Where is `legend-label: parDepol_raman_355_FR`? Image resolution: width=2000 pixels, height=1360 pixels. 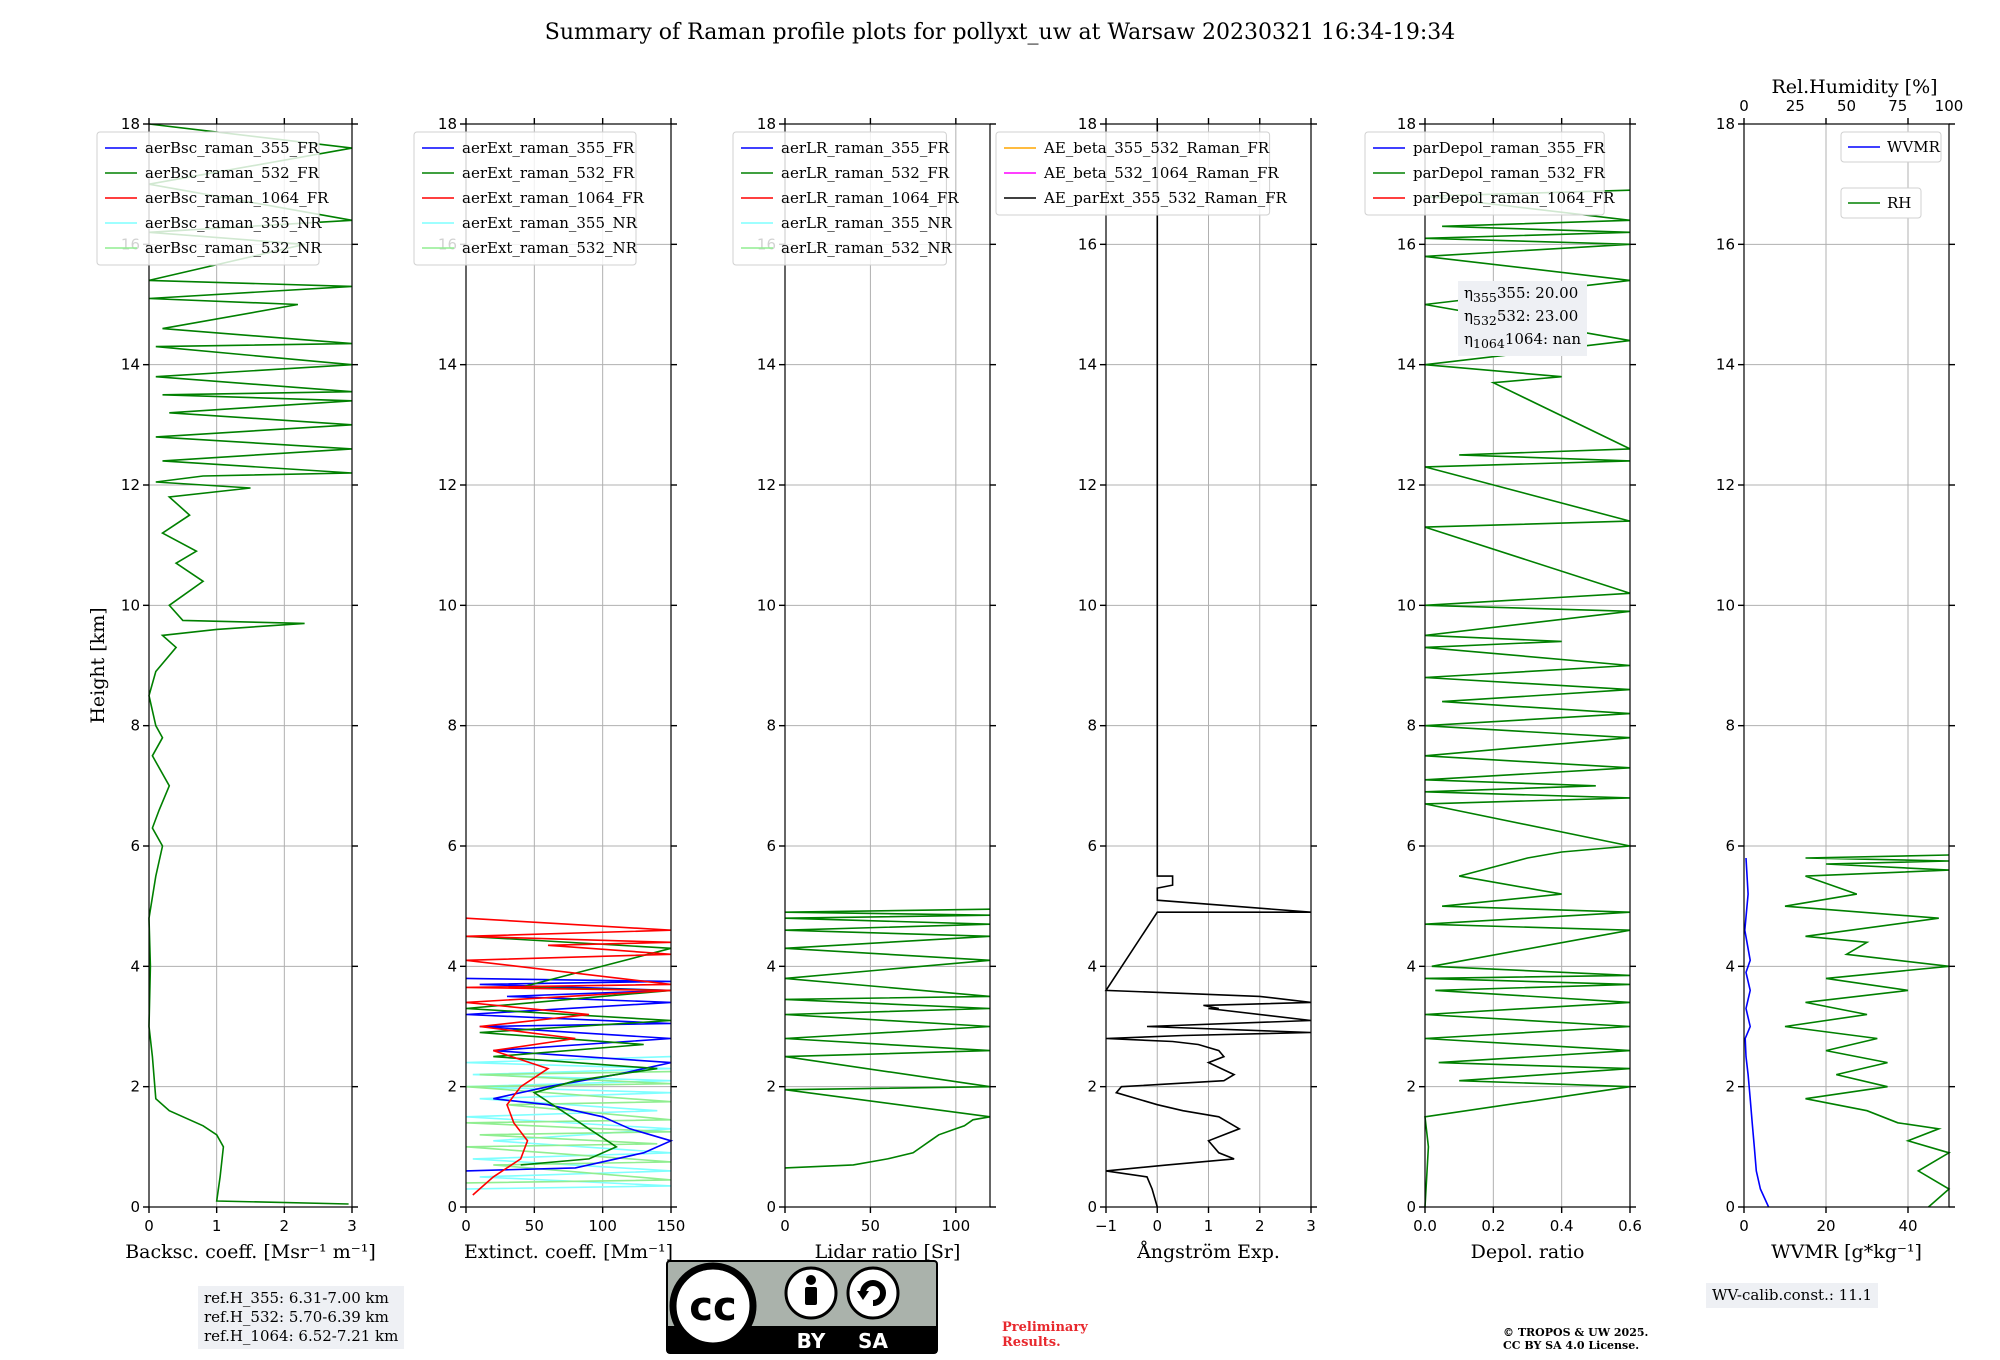
legend-label: parDepol_raman_355_FR is located at coordinates (1509, 148).